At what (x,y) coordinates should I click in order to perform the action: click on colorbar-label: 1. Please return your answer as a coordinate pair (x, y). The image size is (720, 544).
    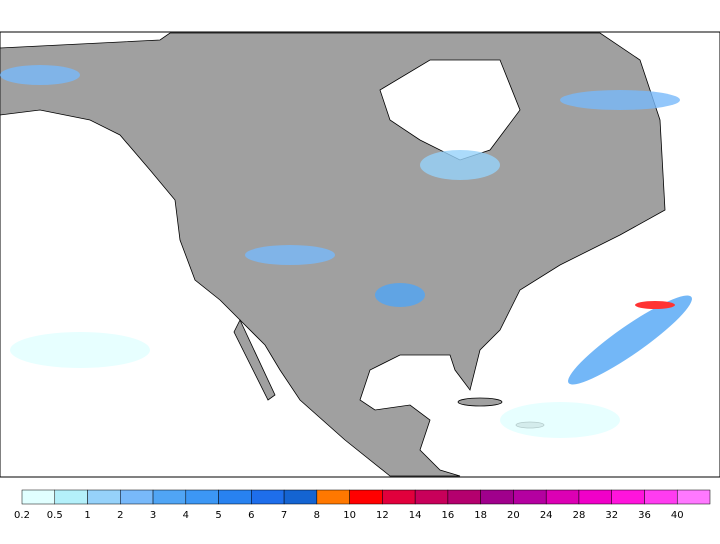
    Looking at the image, I should click on (87, 515).